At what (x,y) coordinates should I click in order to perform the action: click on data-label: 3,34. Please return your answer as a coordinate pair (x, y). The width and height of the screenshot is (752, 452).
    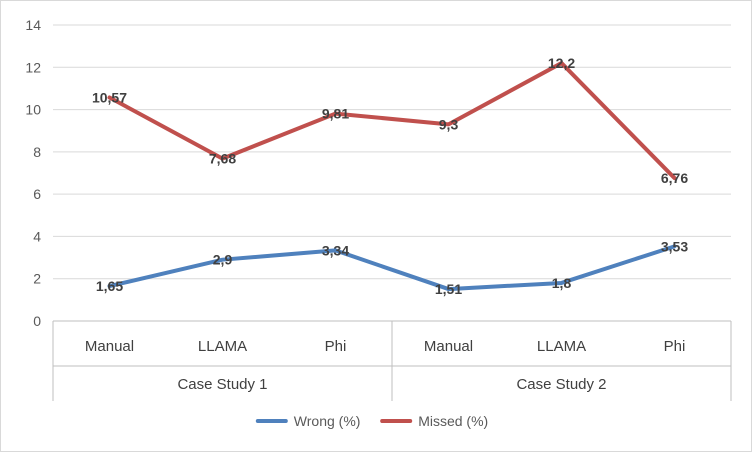
    Looking at the image, I should click on (335, 250).